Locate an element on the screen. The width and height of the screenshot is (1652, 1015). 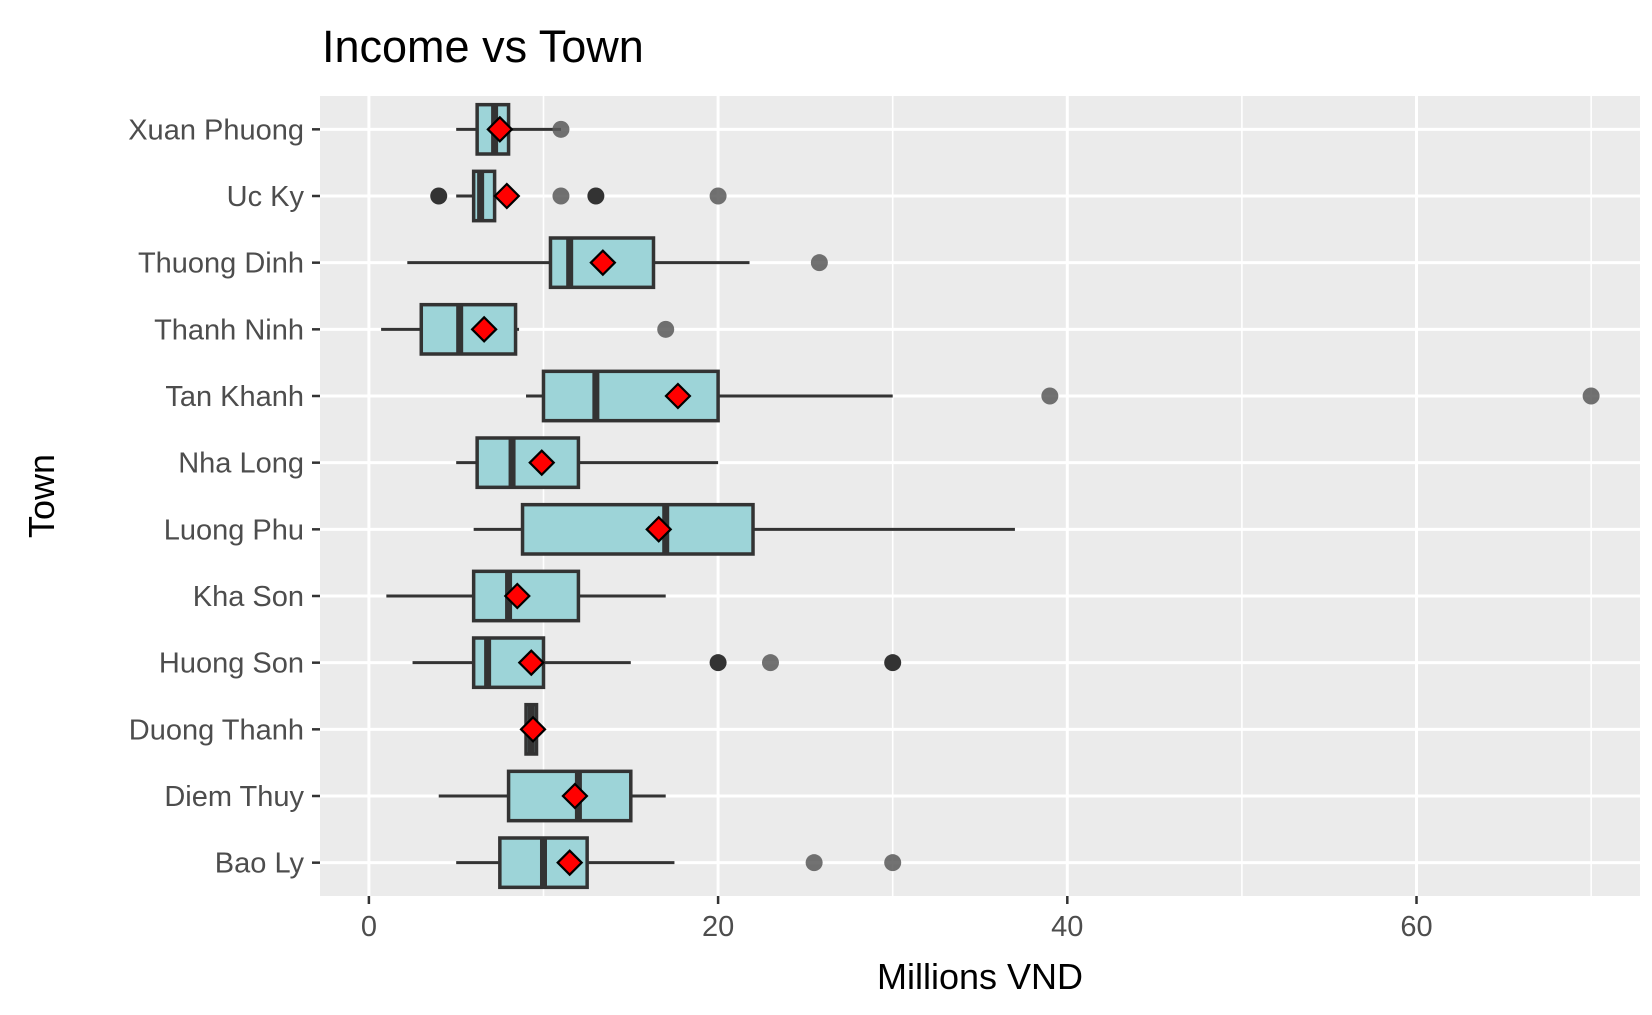
y-tick-label: Uc Ky is located at coordinates (266, 197).